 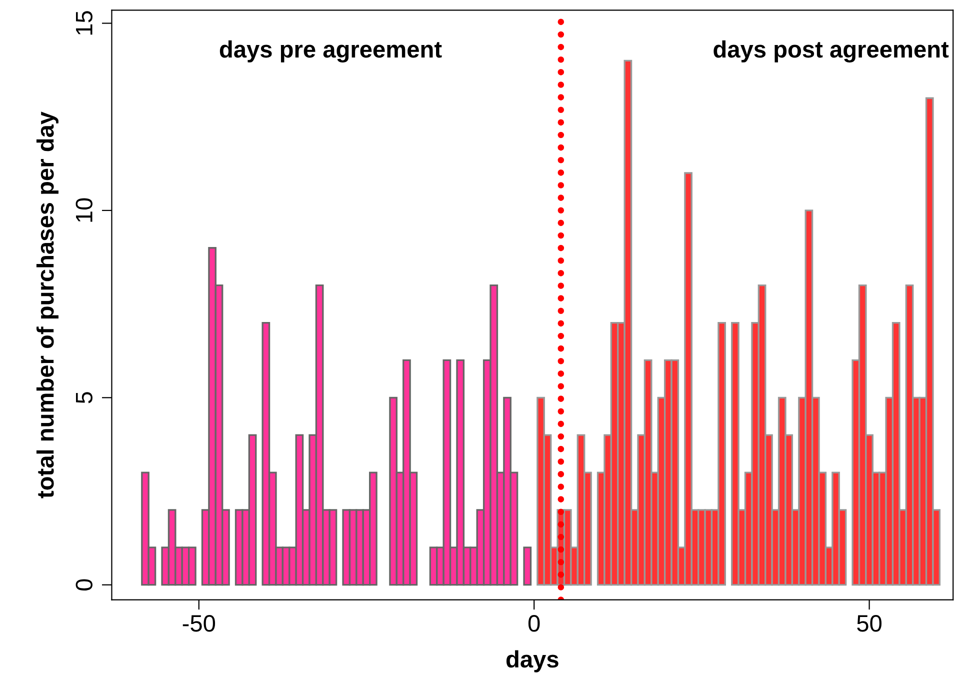 I want to click on x-tick-label: 0, so click(x=534, y=623).